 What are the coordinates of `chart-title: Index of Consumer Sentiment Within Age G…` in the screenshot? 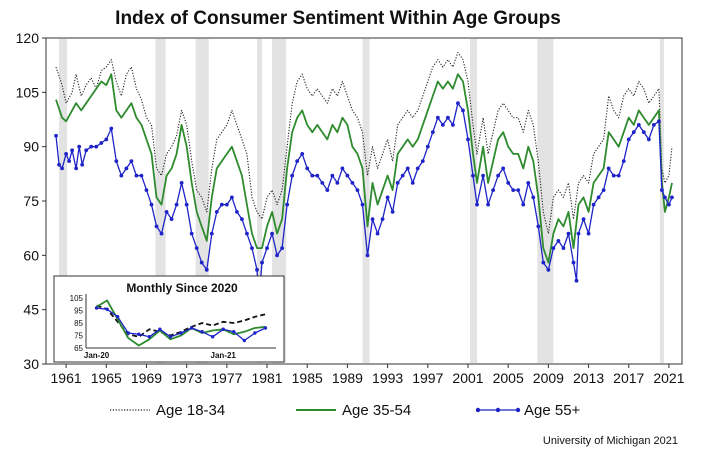 It's located at (338, 18).